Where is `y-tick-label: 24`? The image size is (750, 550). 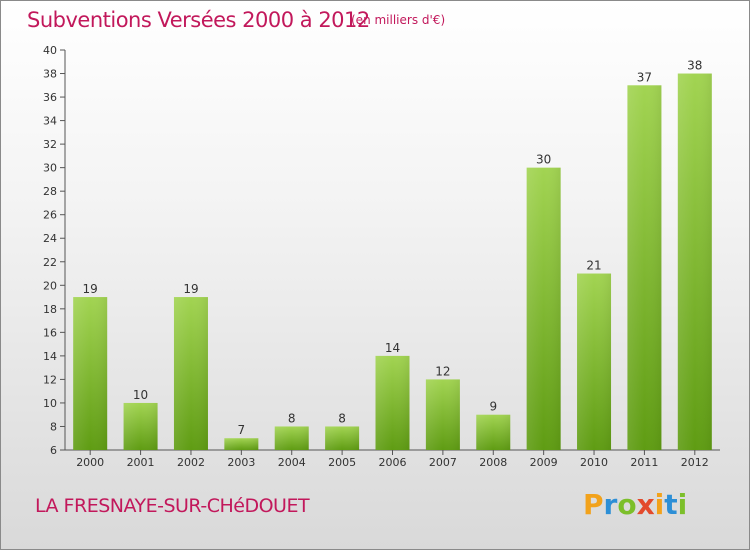 y-tick-label: 24 is located at coordinates (50, 238).